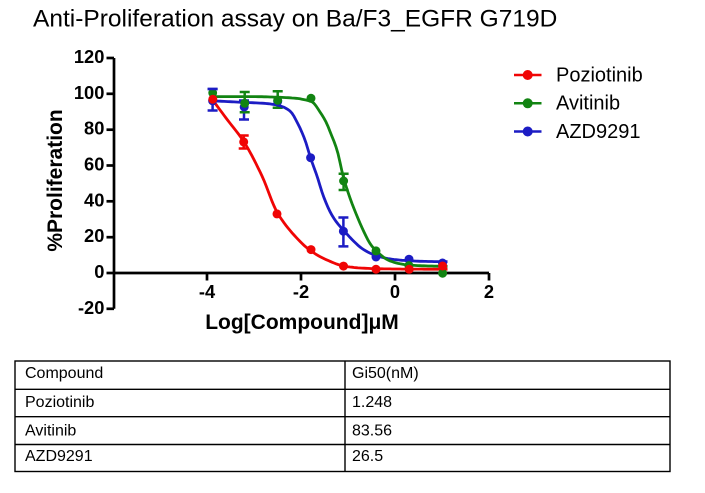 This screenshot has height=493, width=705. Describe the element at coordinates (89, 92) in the screenshot. I see `svg-text: 100` at that location.